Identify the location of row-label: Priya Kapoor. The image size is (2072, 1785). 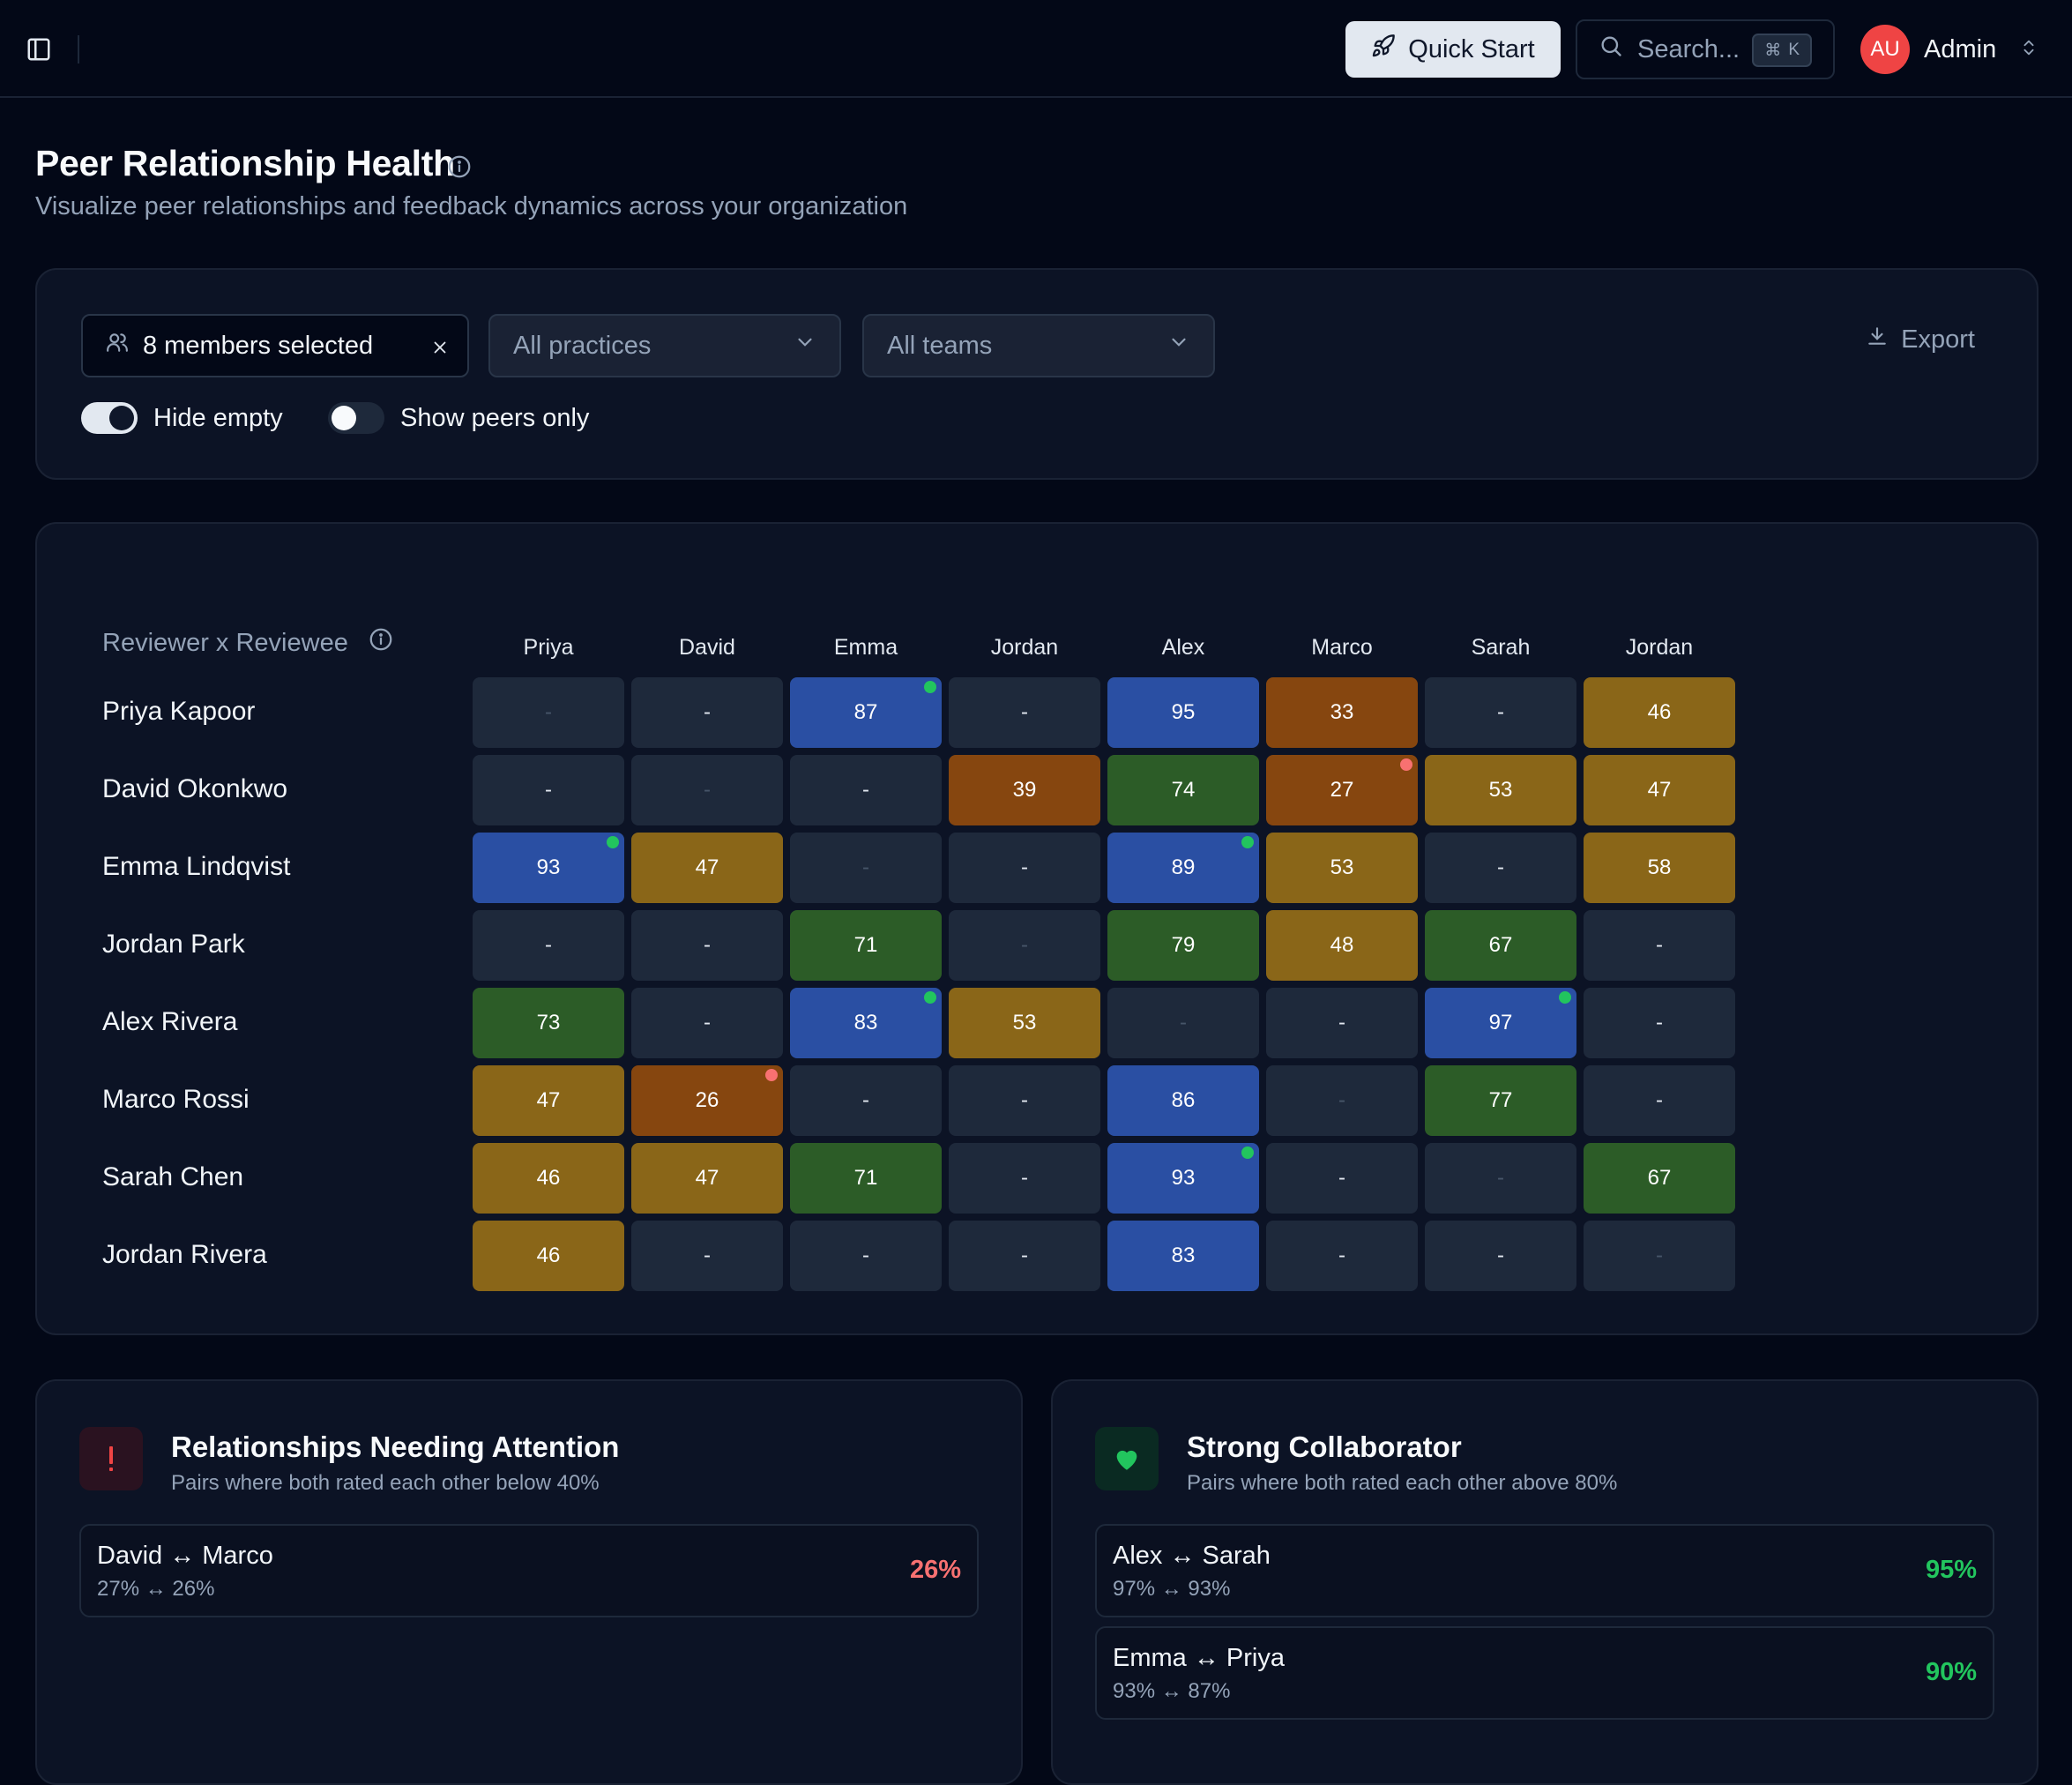
(179, 711).